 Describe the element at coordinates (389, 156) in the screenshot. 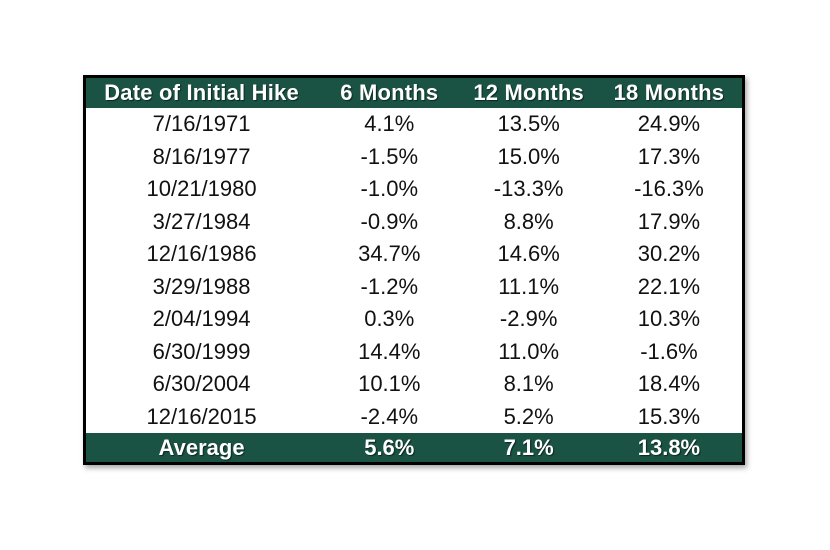

I see `return-cell: -1.5%` at that location.